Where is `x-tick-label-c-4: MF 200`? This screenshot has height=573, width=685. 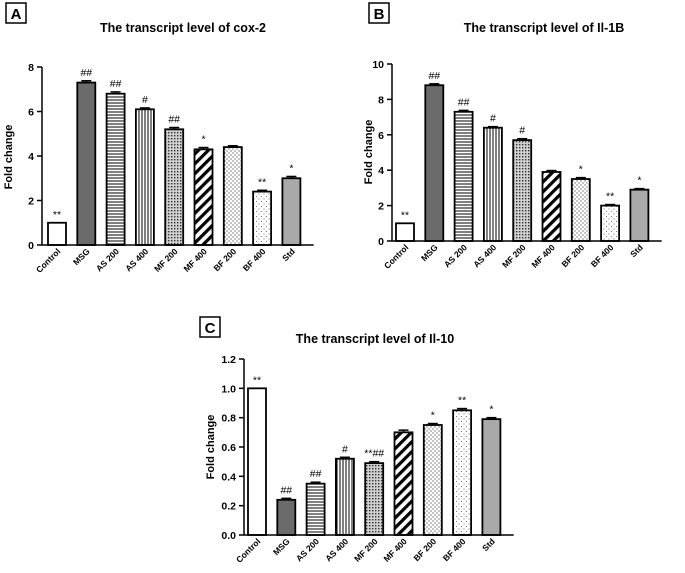
x-tick-label-c-4: MF 200 is located at coordinates (366, 550).